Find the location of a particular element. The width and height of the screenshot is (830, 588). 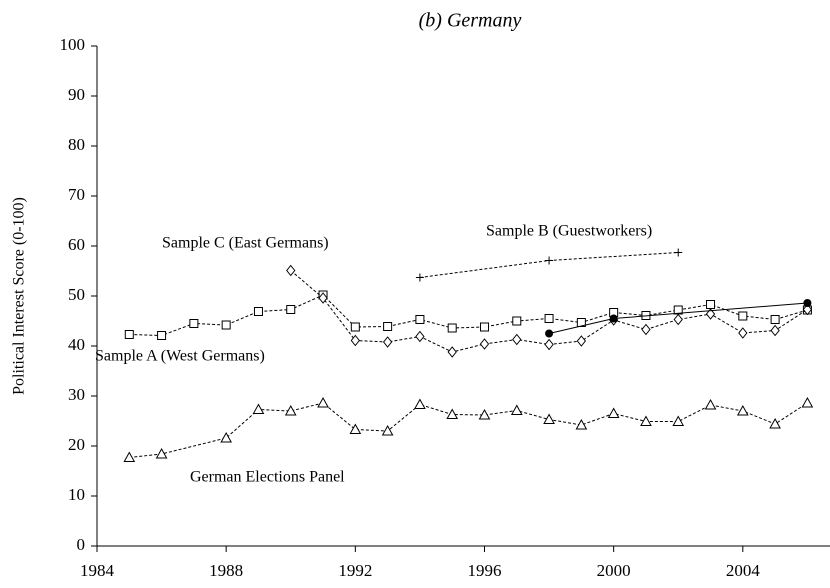

y-tick-label: 50 is located at coordinates (76, 294).